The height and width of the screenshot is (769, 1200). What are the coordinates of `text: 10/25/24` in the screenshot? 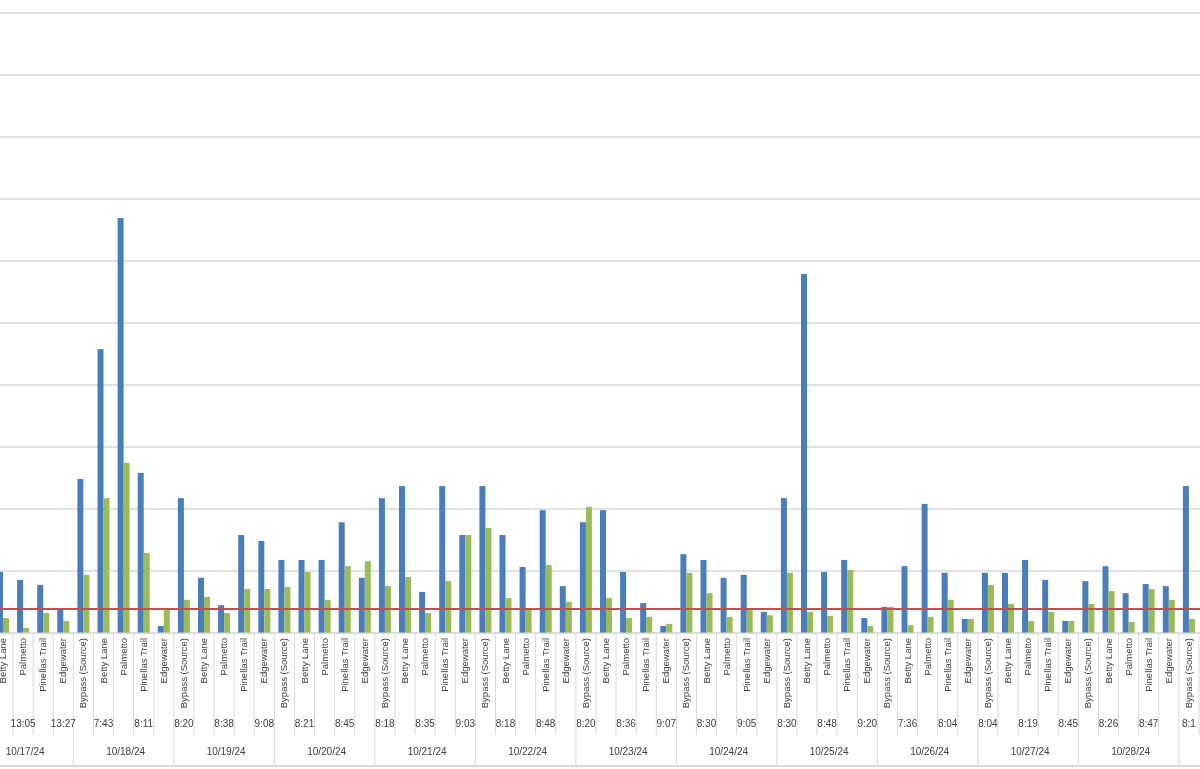 It's located at (829, 751).